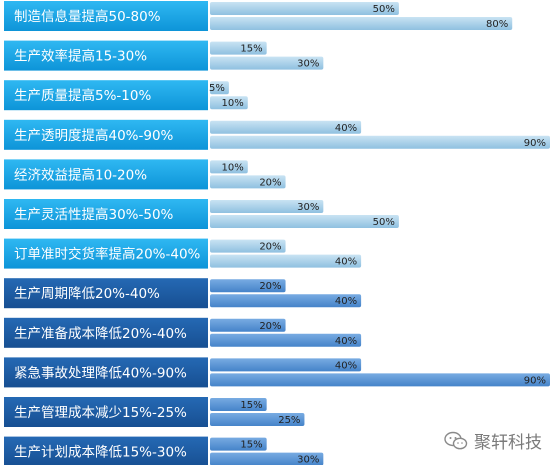 The image size is (556, 465). What do you see at coordinates (87, 16) in the screenshot?
I see `category-label: 制造信息量提高50-80%` at bounding box center [87, 16].